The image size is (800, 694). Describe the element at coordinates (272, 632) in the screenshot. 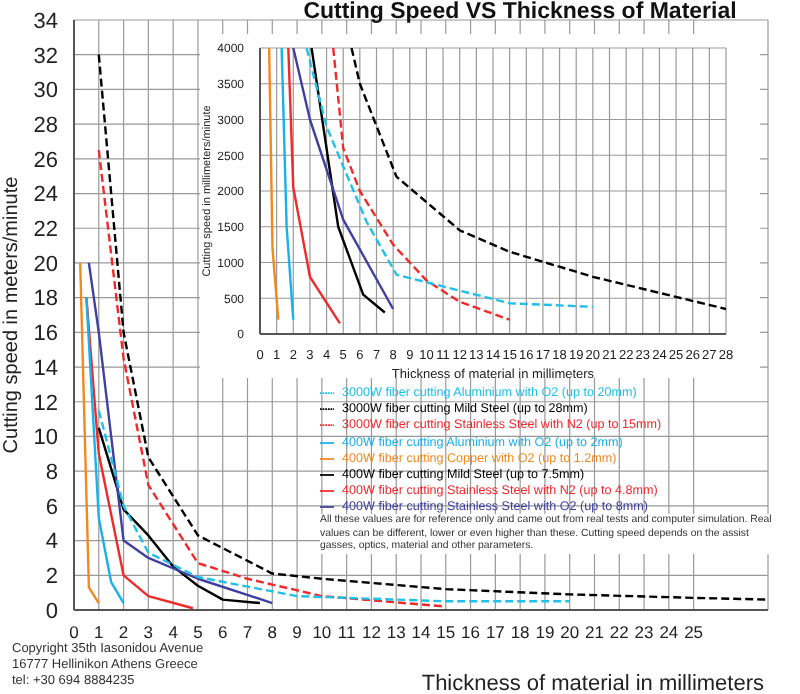

I see `x-tick-label: 8` at that location.